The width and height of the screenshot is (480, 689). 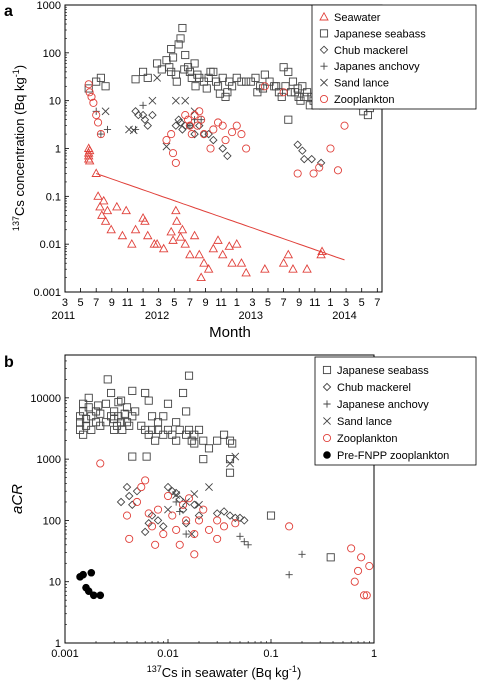 What do you see at coordinates (58, 644) in the screenshot?
I see `y-tick-label: 1` at bounding box center [58, 644].